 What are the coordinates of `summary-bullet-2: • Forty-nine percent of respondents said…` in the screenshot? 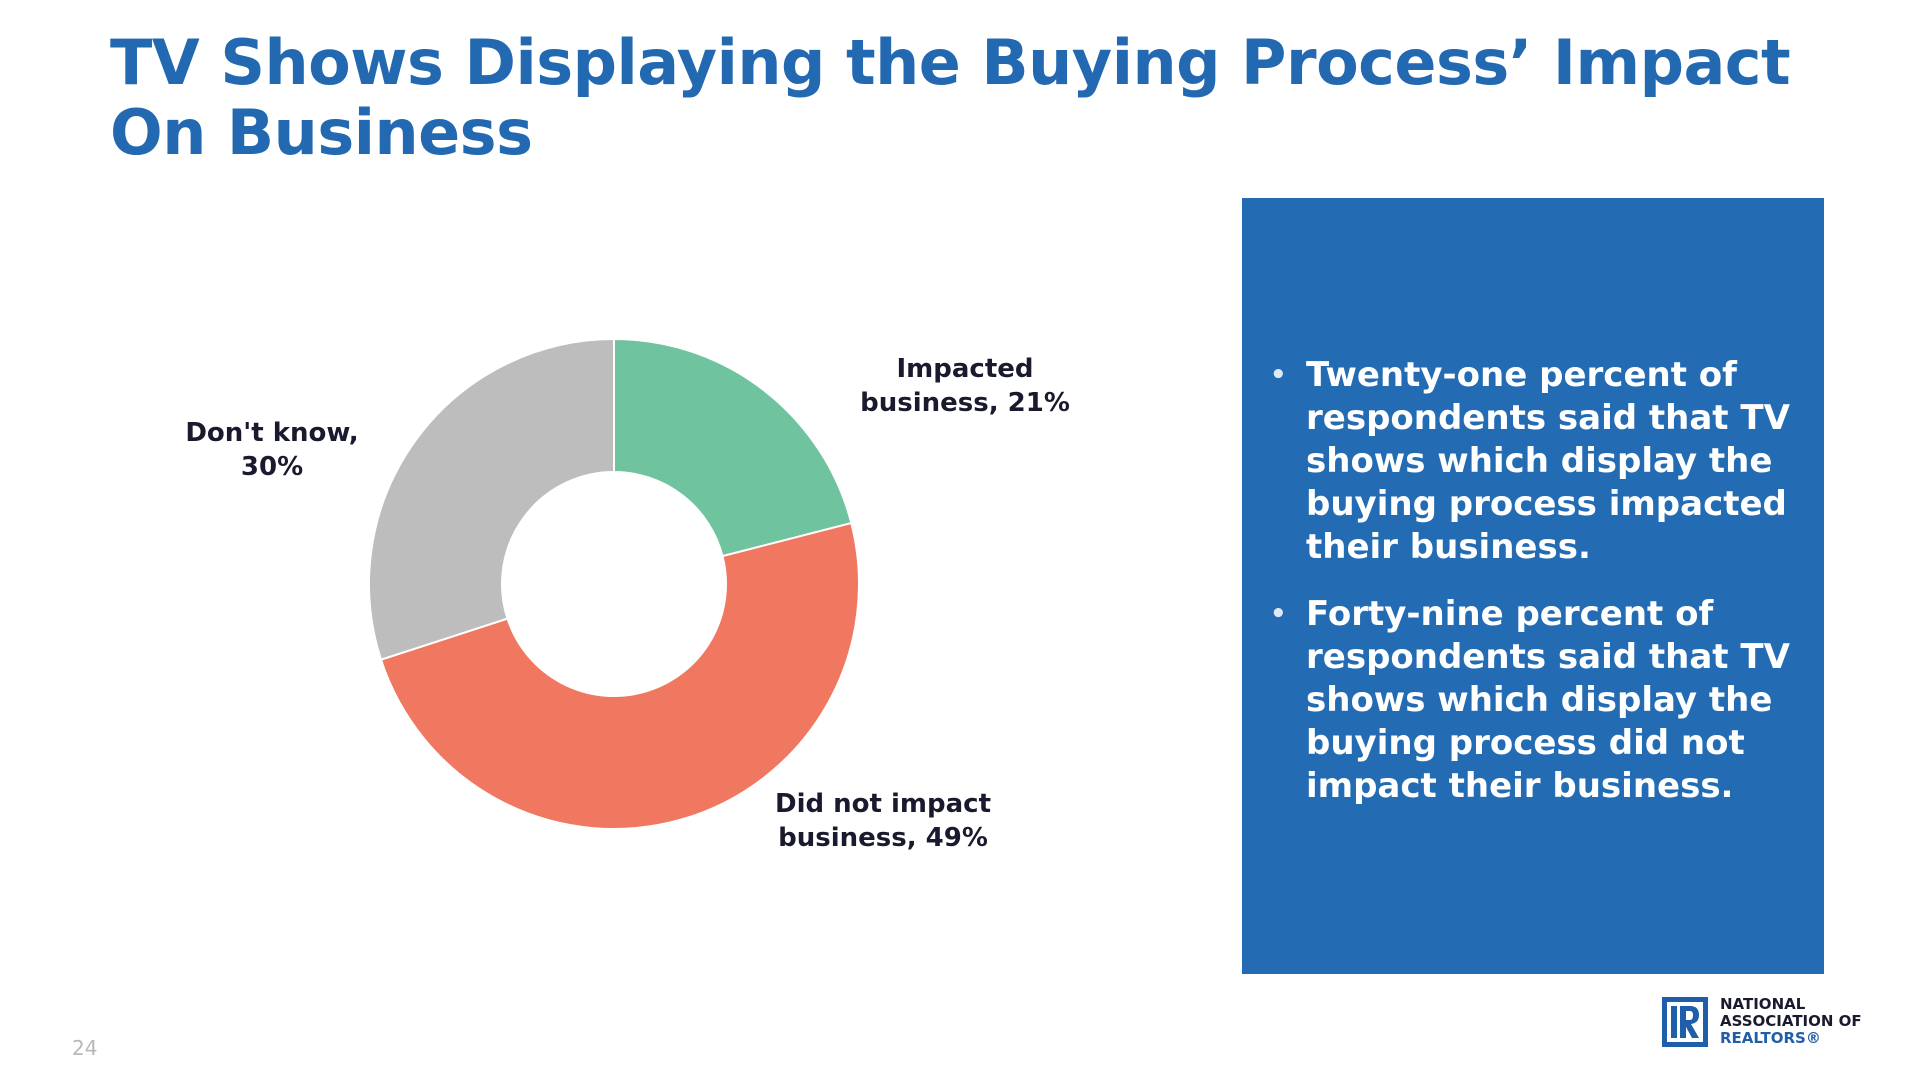 It's located at (1531, 700).